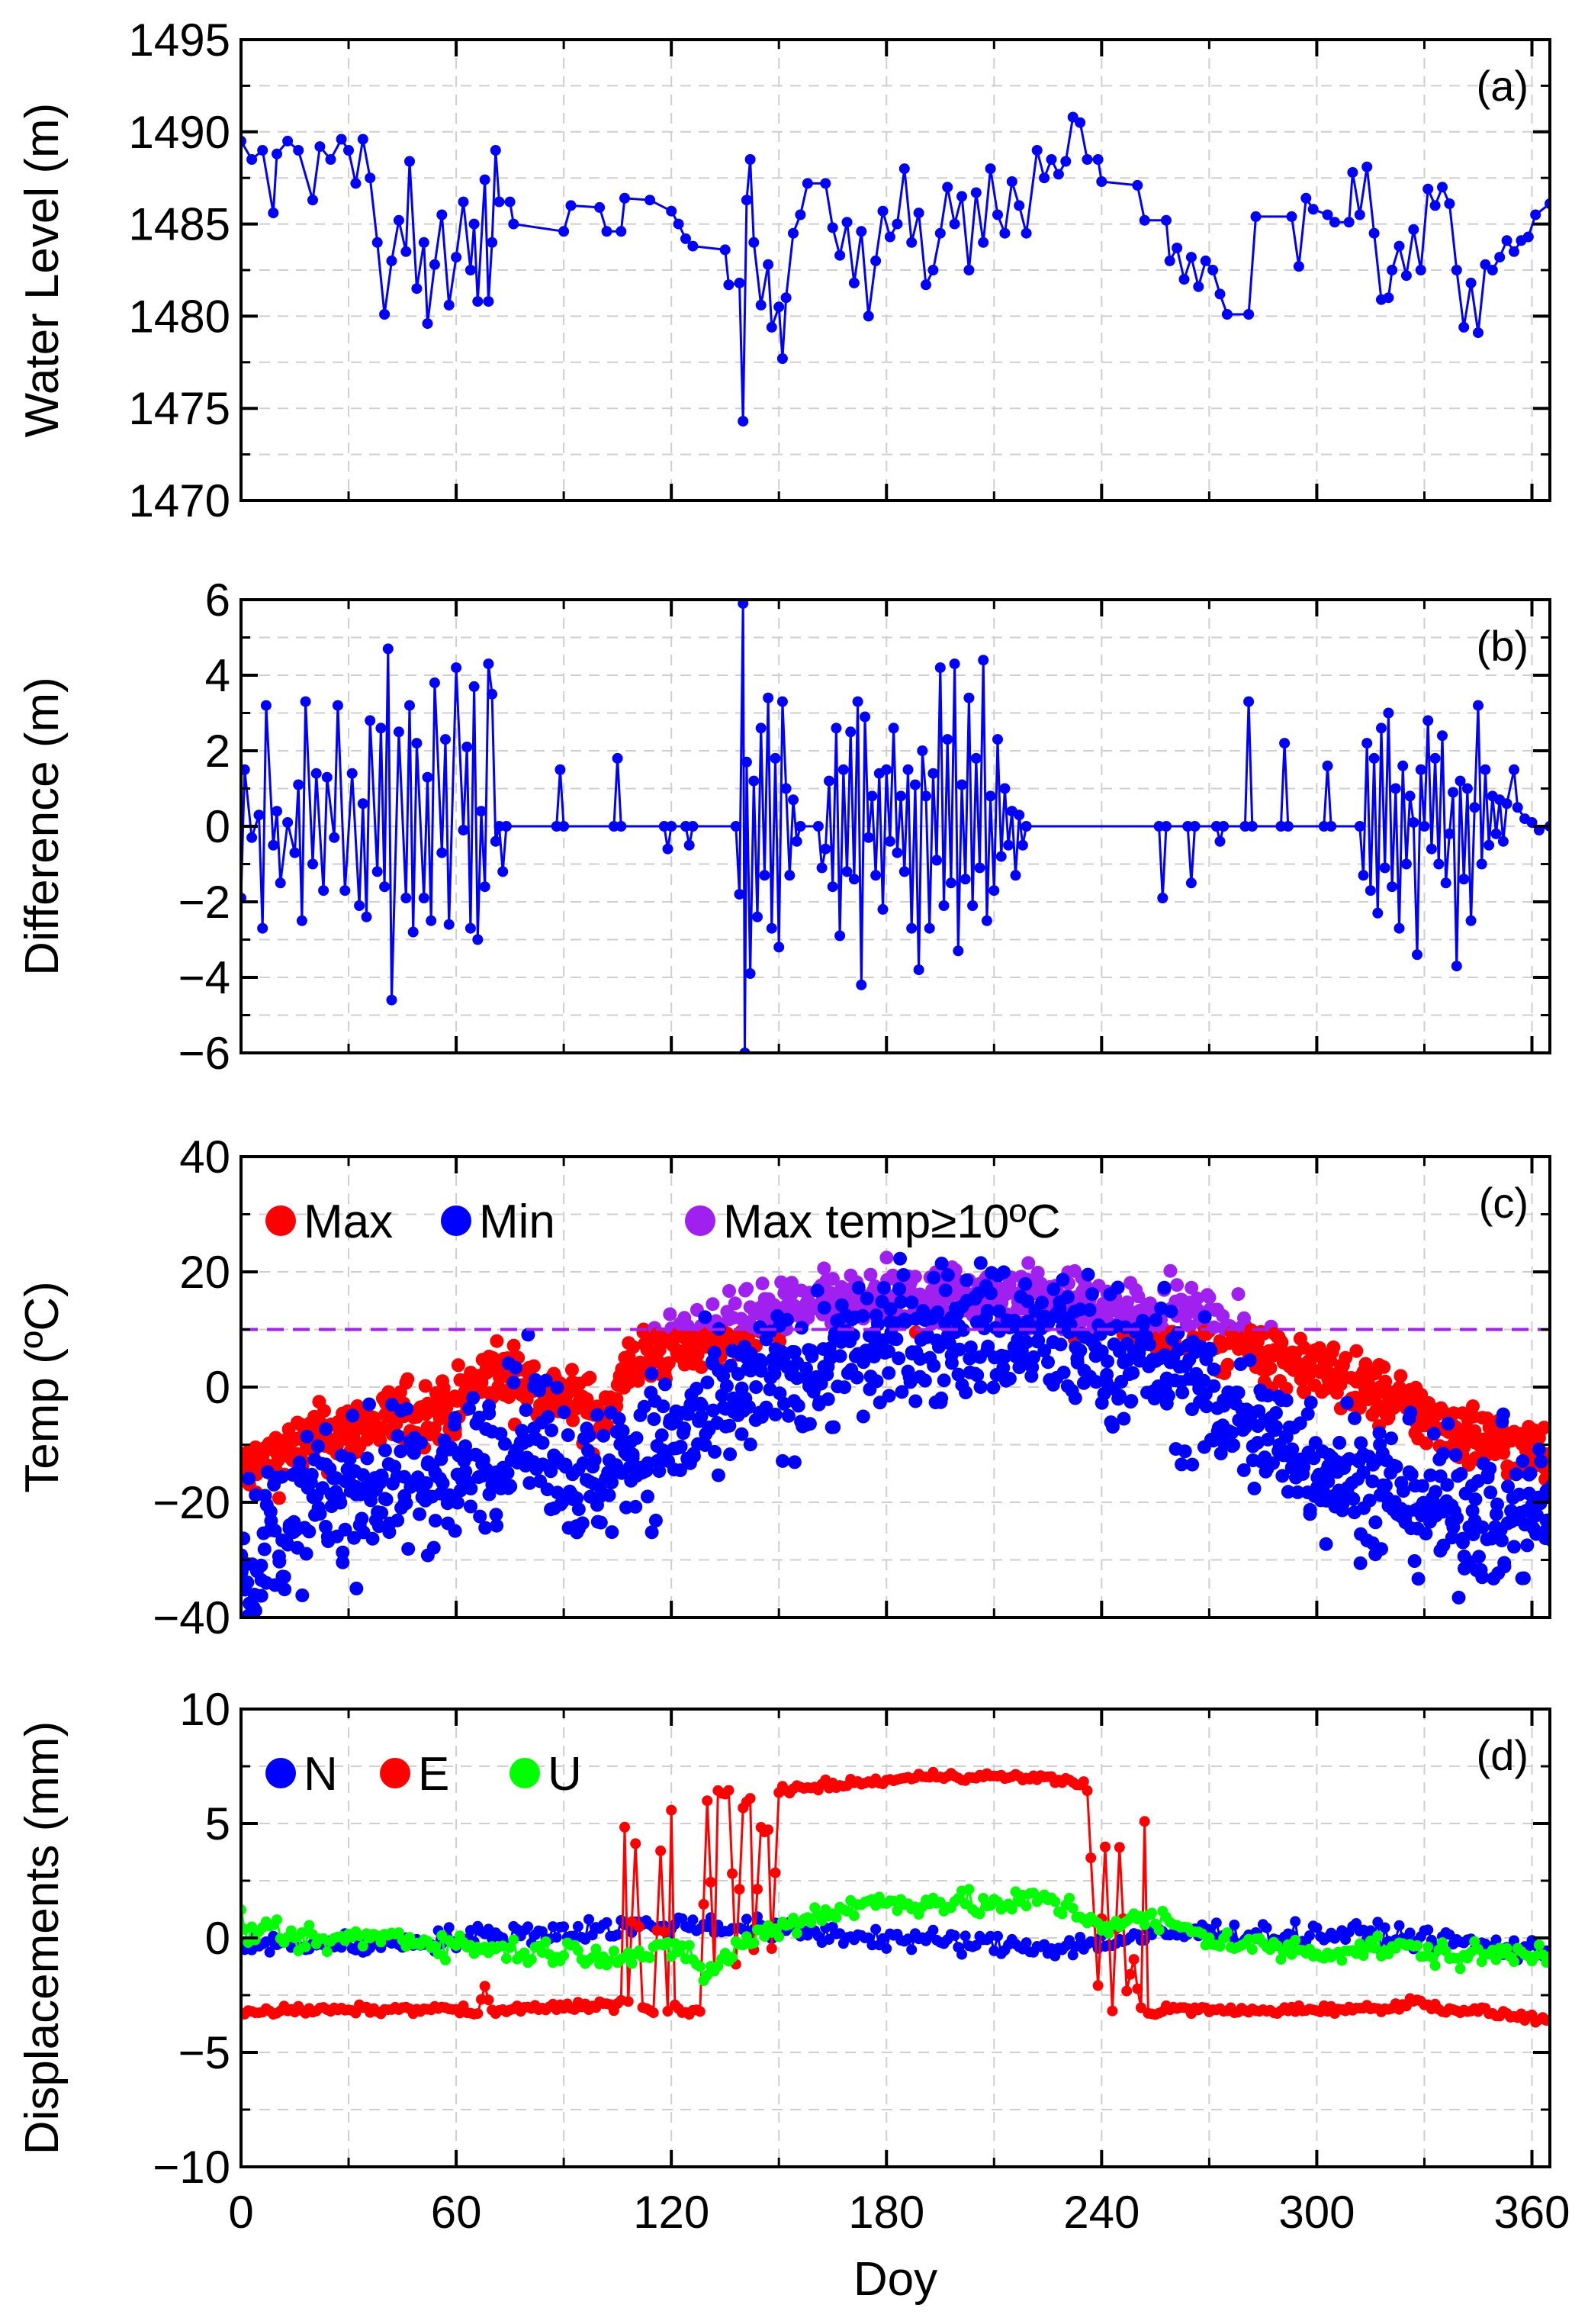 The width and height of the screenshot is (1588, 2324). I want to click on panel-a-tag: (a), so click(1503, 86).